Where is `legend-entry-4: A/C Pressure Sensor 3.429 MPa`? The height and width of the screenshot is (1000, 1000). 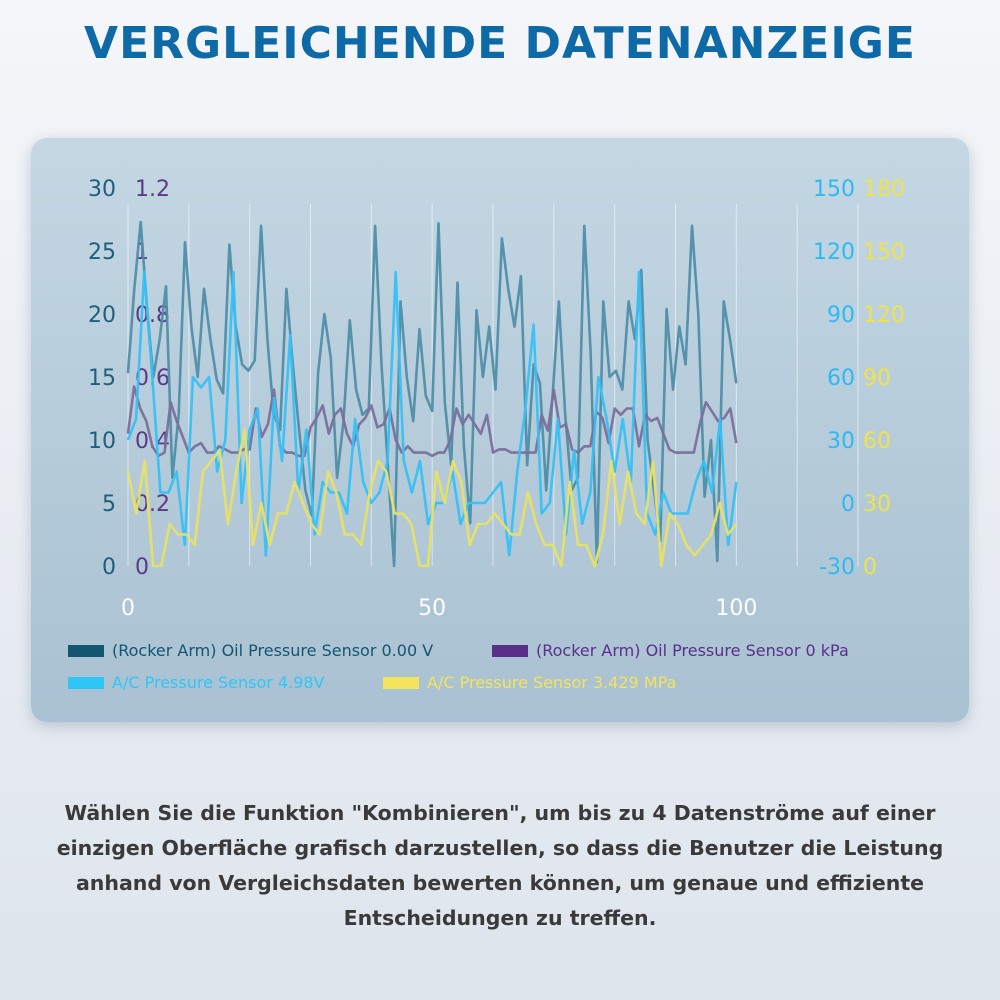 legend-entry-4: A/C Pressure Sensor 3.429 MPa is located at coordinates (529, 682).